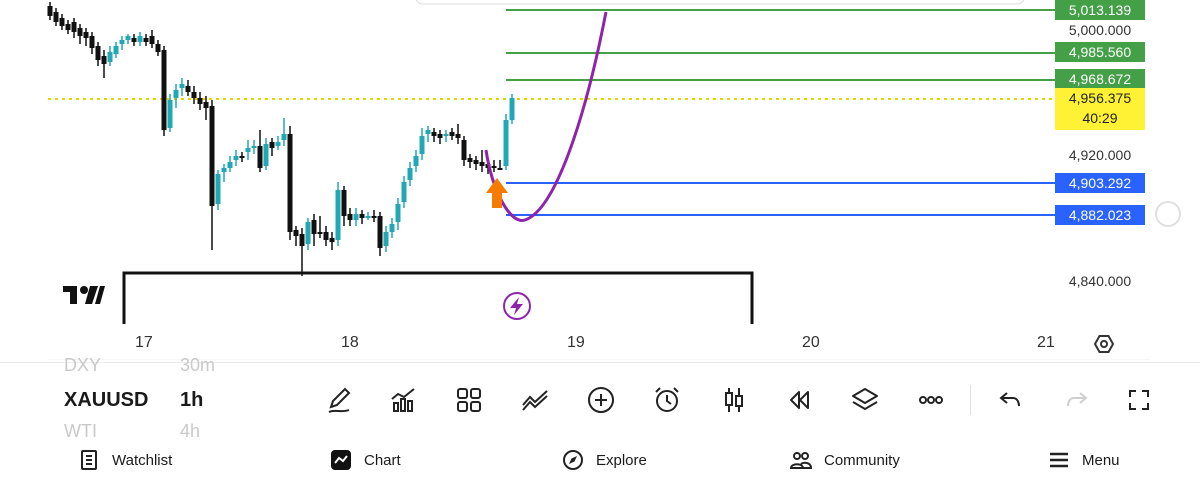 This screenshot has height=485, width=1200. What do you see at coordinates (517, 306) in the screenshot?
I see `lightning-icon` at bounding box center [517, 306].